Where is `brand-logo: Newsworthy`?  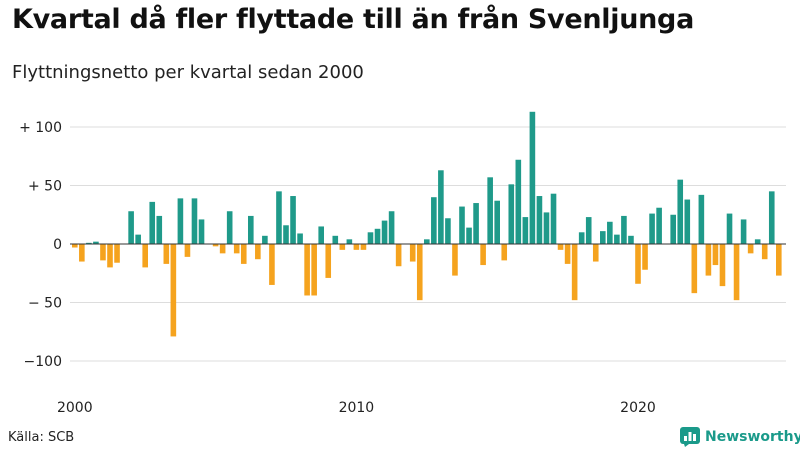
brand-logo: Newsworthy is located at coordinates (740, 437).